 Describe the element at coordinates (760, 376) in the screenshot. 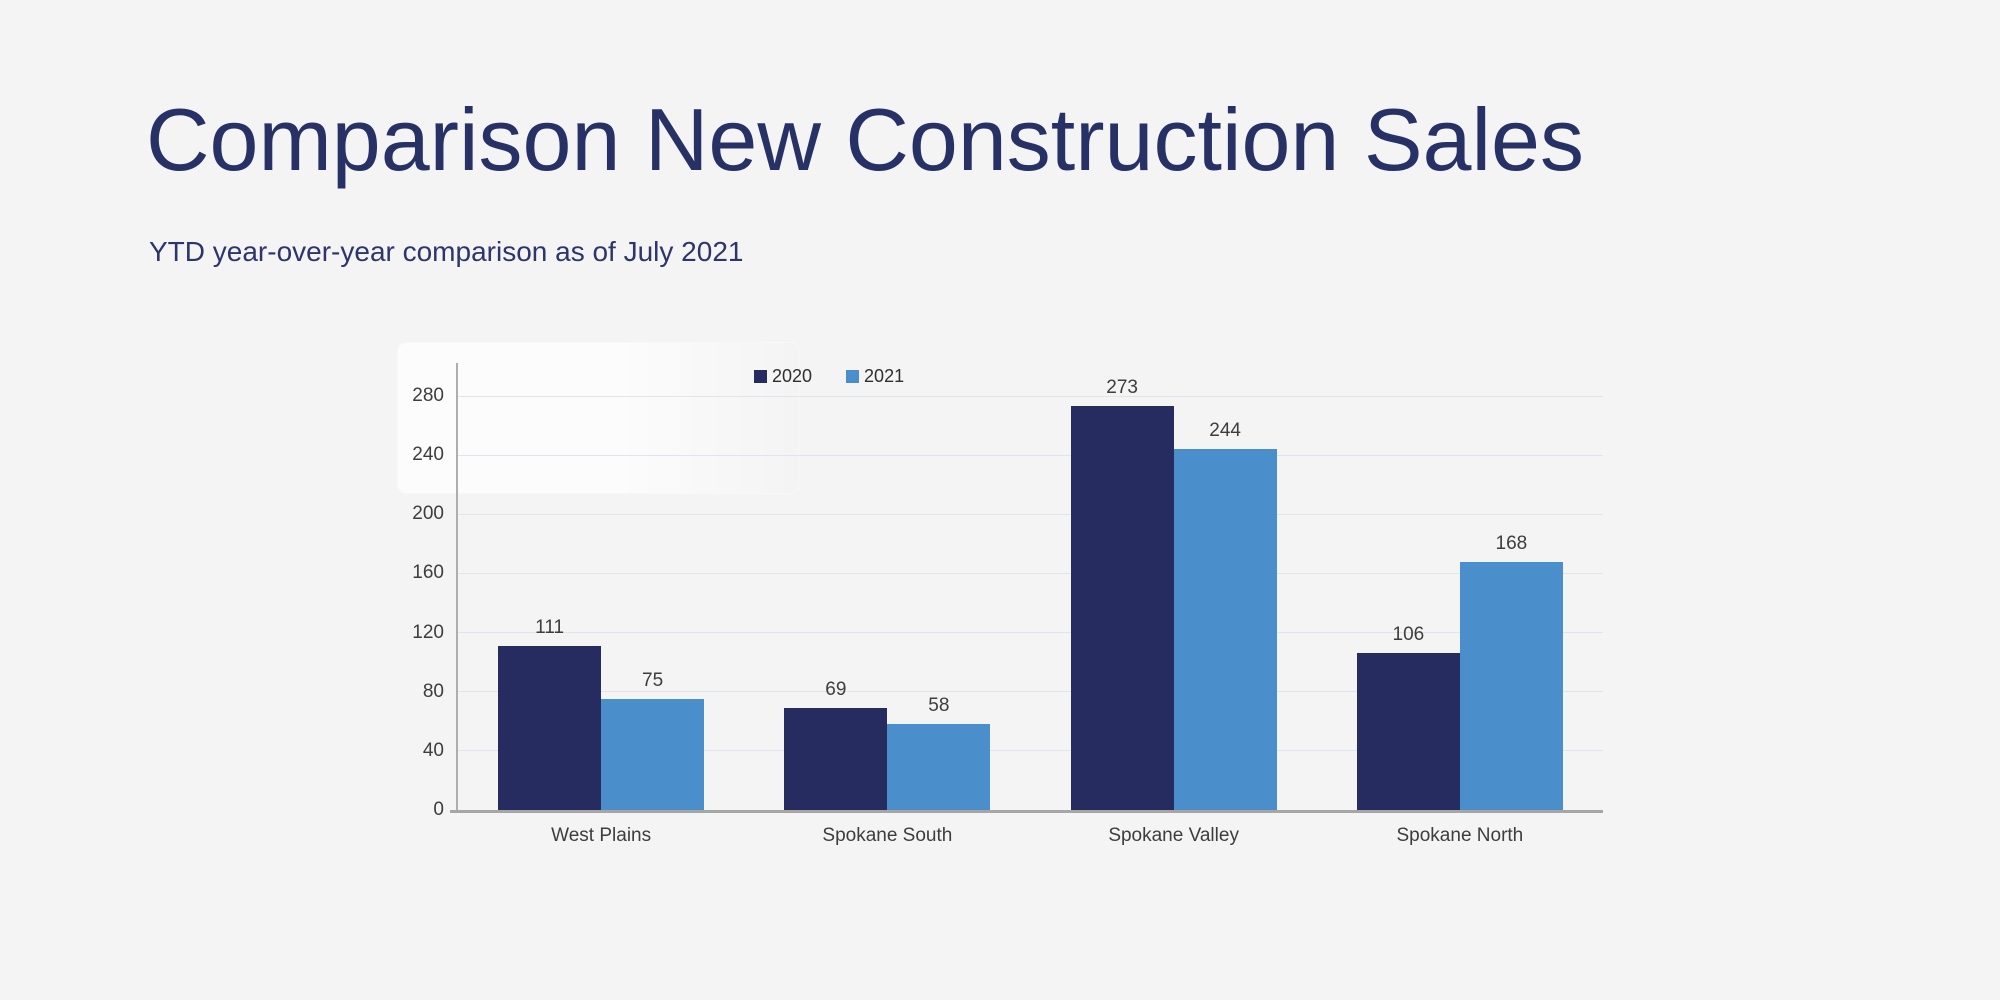

I see `legend-swatch-2020` at that location.